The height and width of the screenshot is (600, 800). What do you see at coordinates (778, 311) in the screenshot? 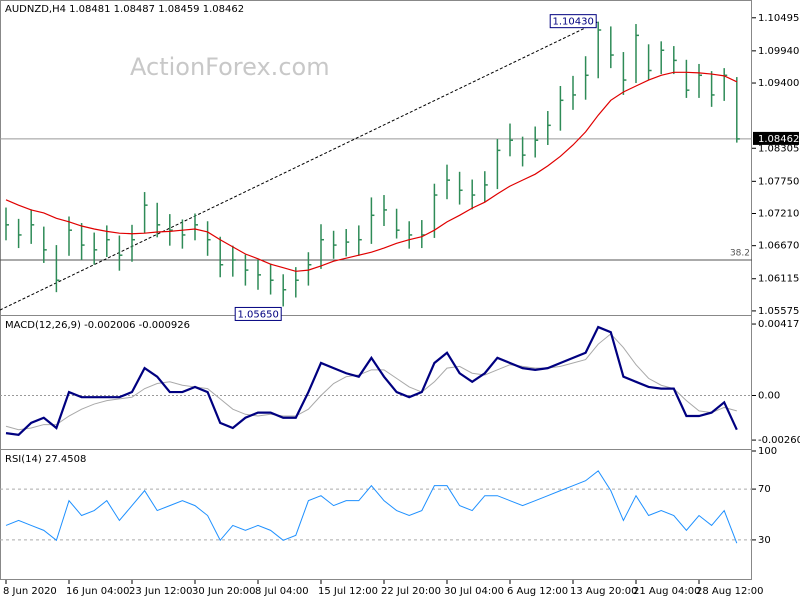
I see `y-tick-label: 1.05575` at bounding box center [778, 311].